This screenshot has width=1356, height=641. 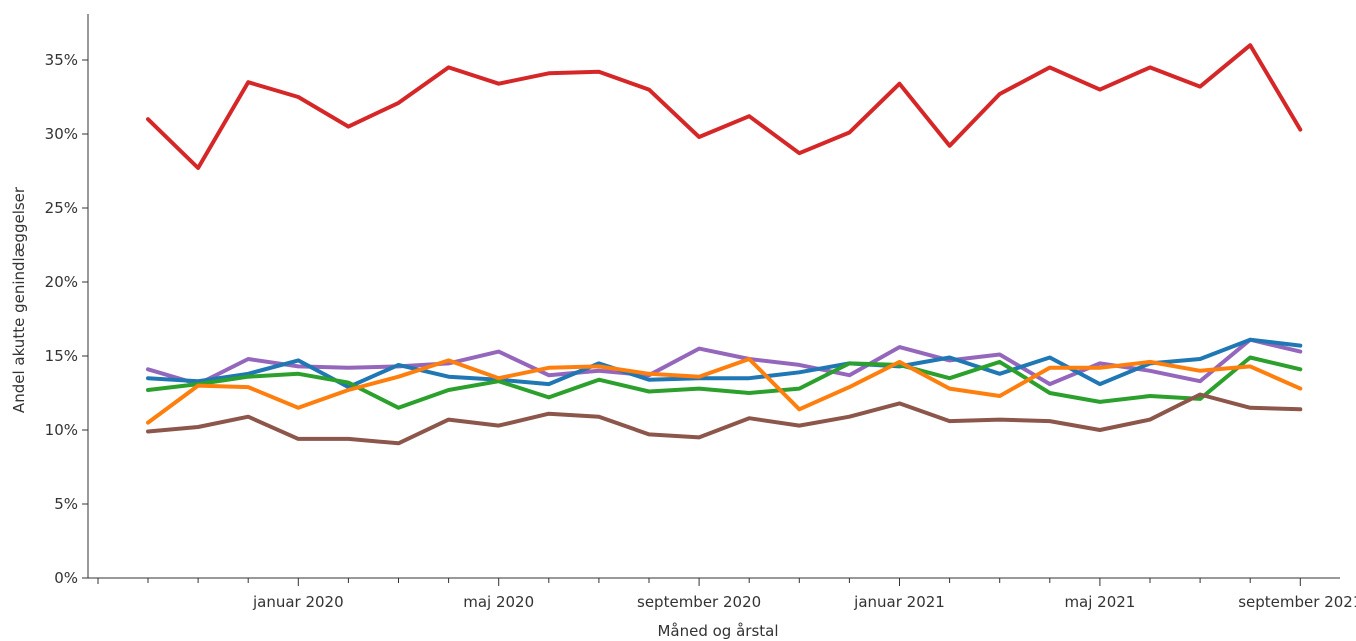 I want to click on y-axis-title: Andel akutte genindlæggelser, so click(x=19, y=299).